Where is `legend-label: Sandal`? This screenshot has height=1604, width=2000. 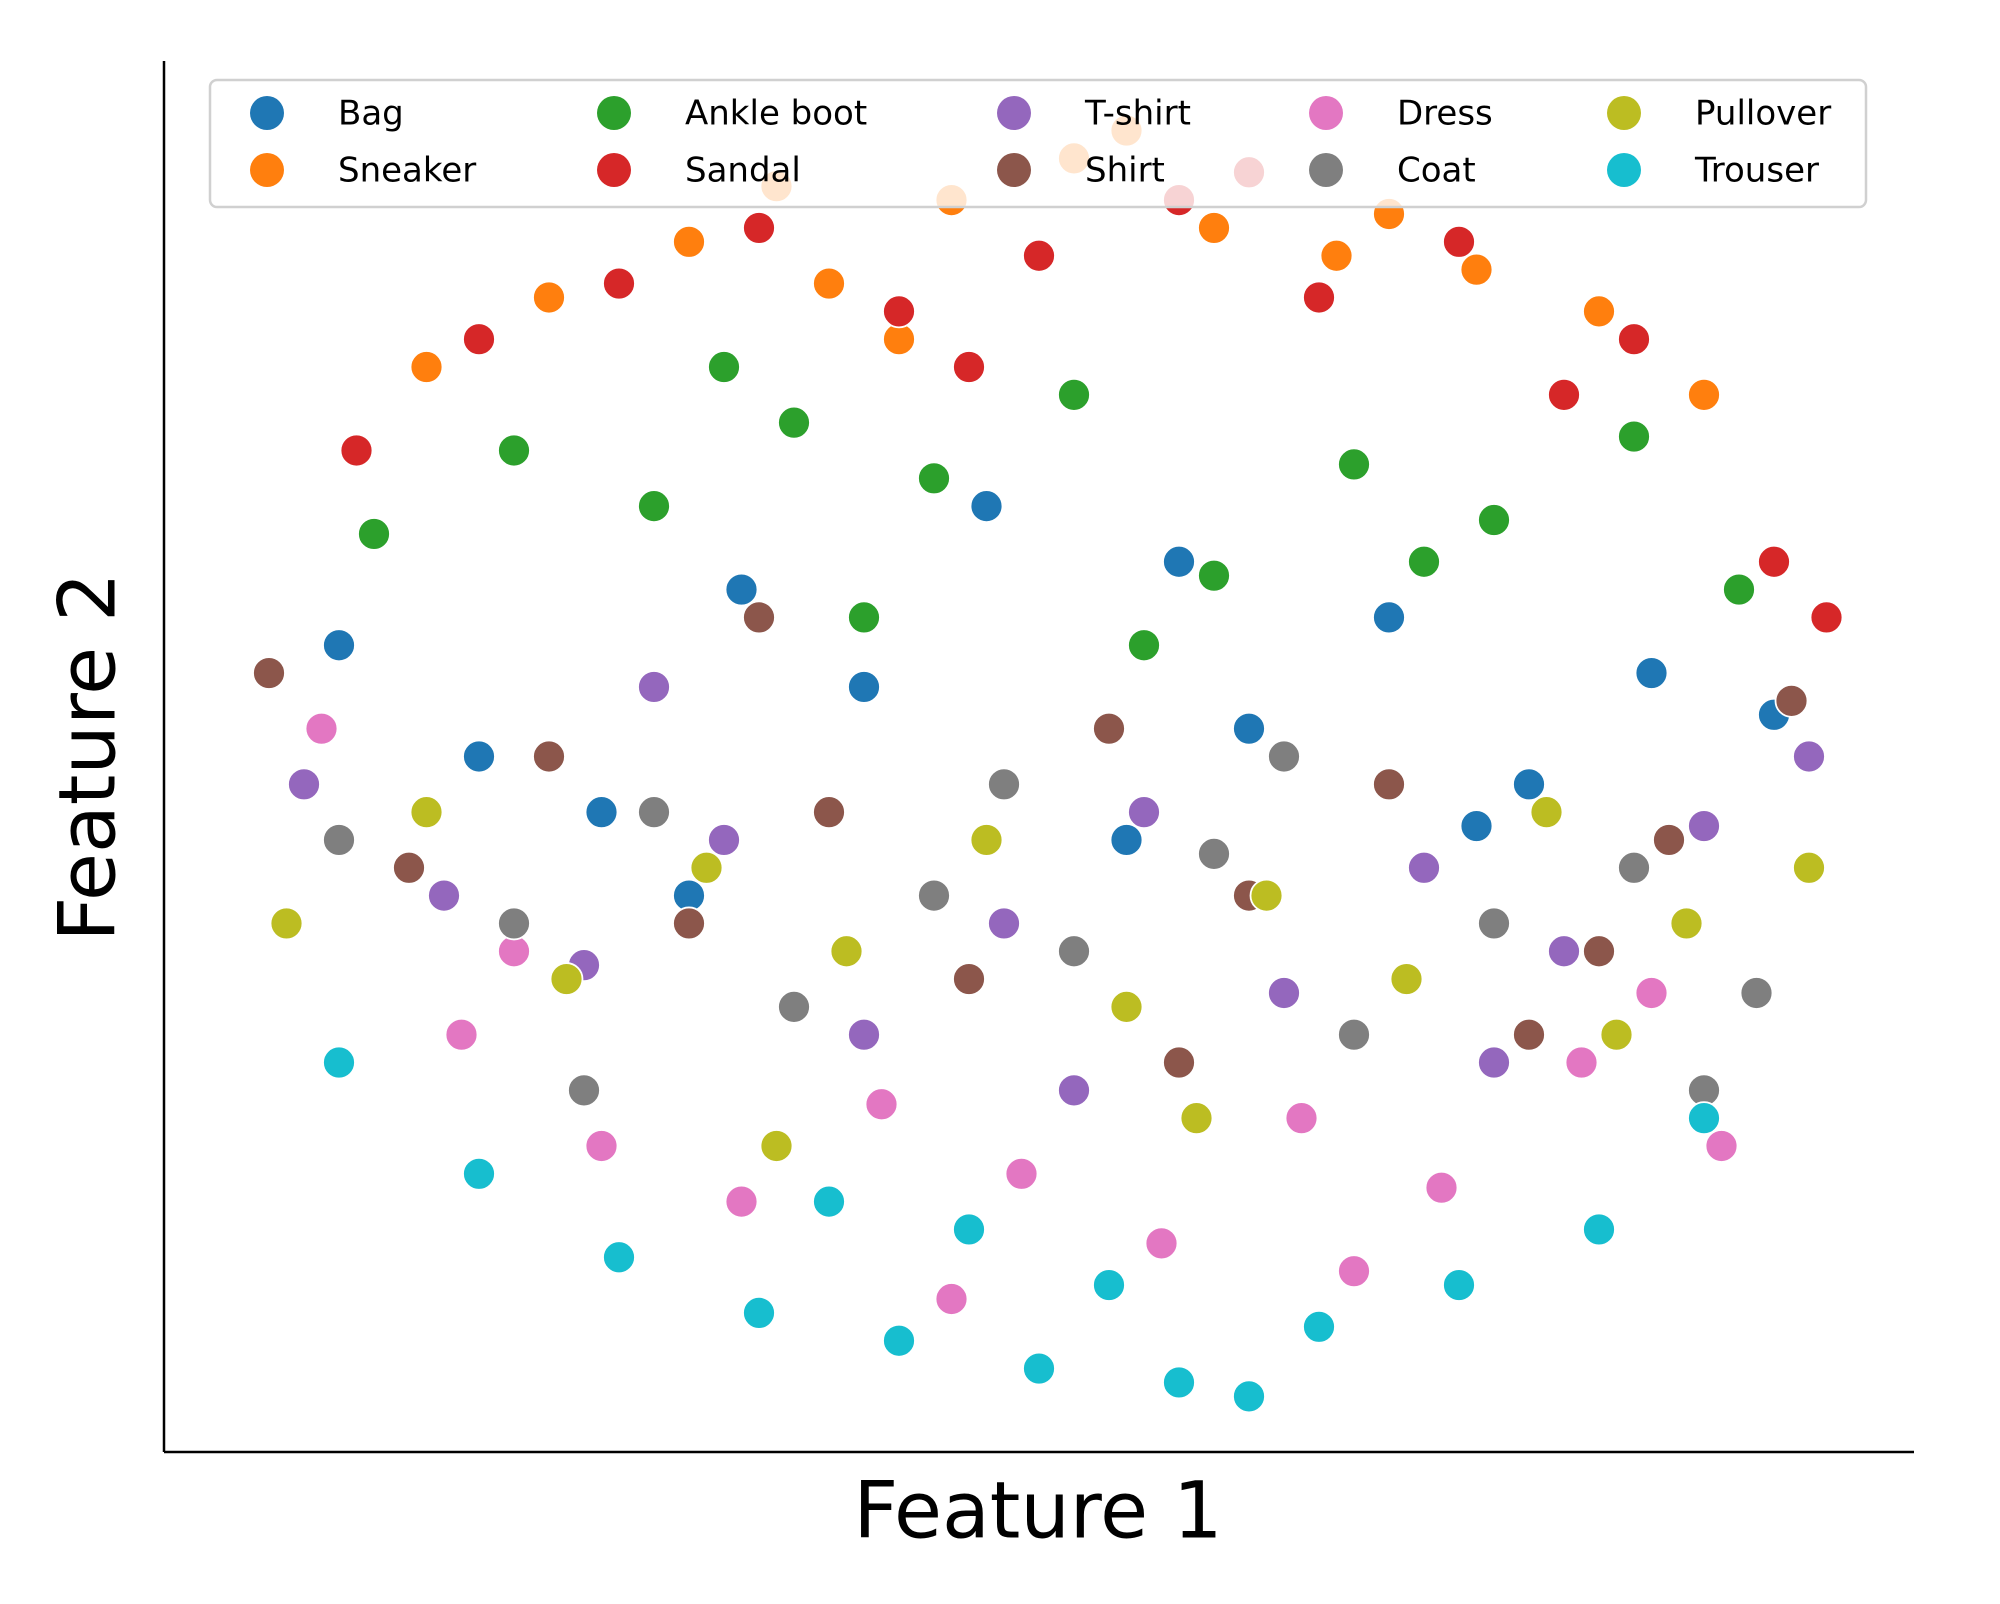
legend-label: Sandal is located at coordinates (743, 171).